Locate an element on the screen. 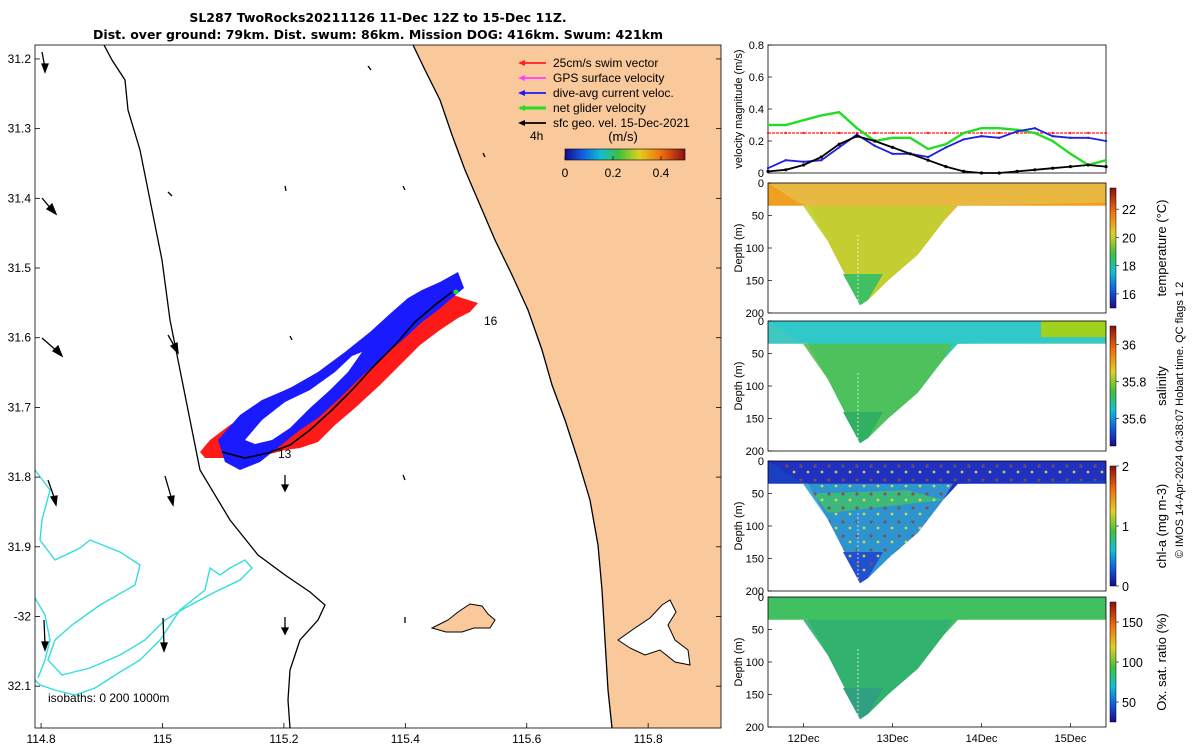 The image size is (1200, 750). velocity-ytick-label: 0.2 is located at coordinates (756, 142).